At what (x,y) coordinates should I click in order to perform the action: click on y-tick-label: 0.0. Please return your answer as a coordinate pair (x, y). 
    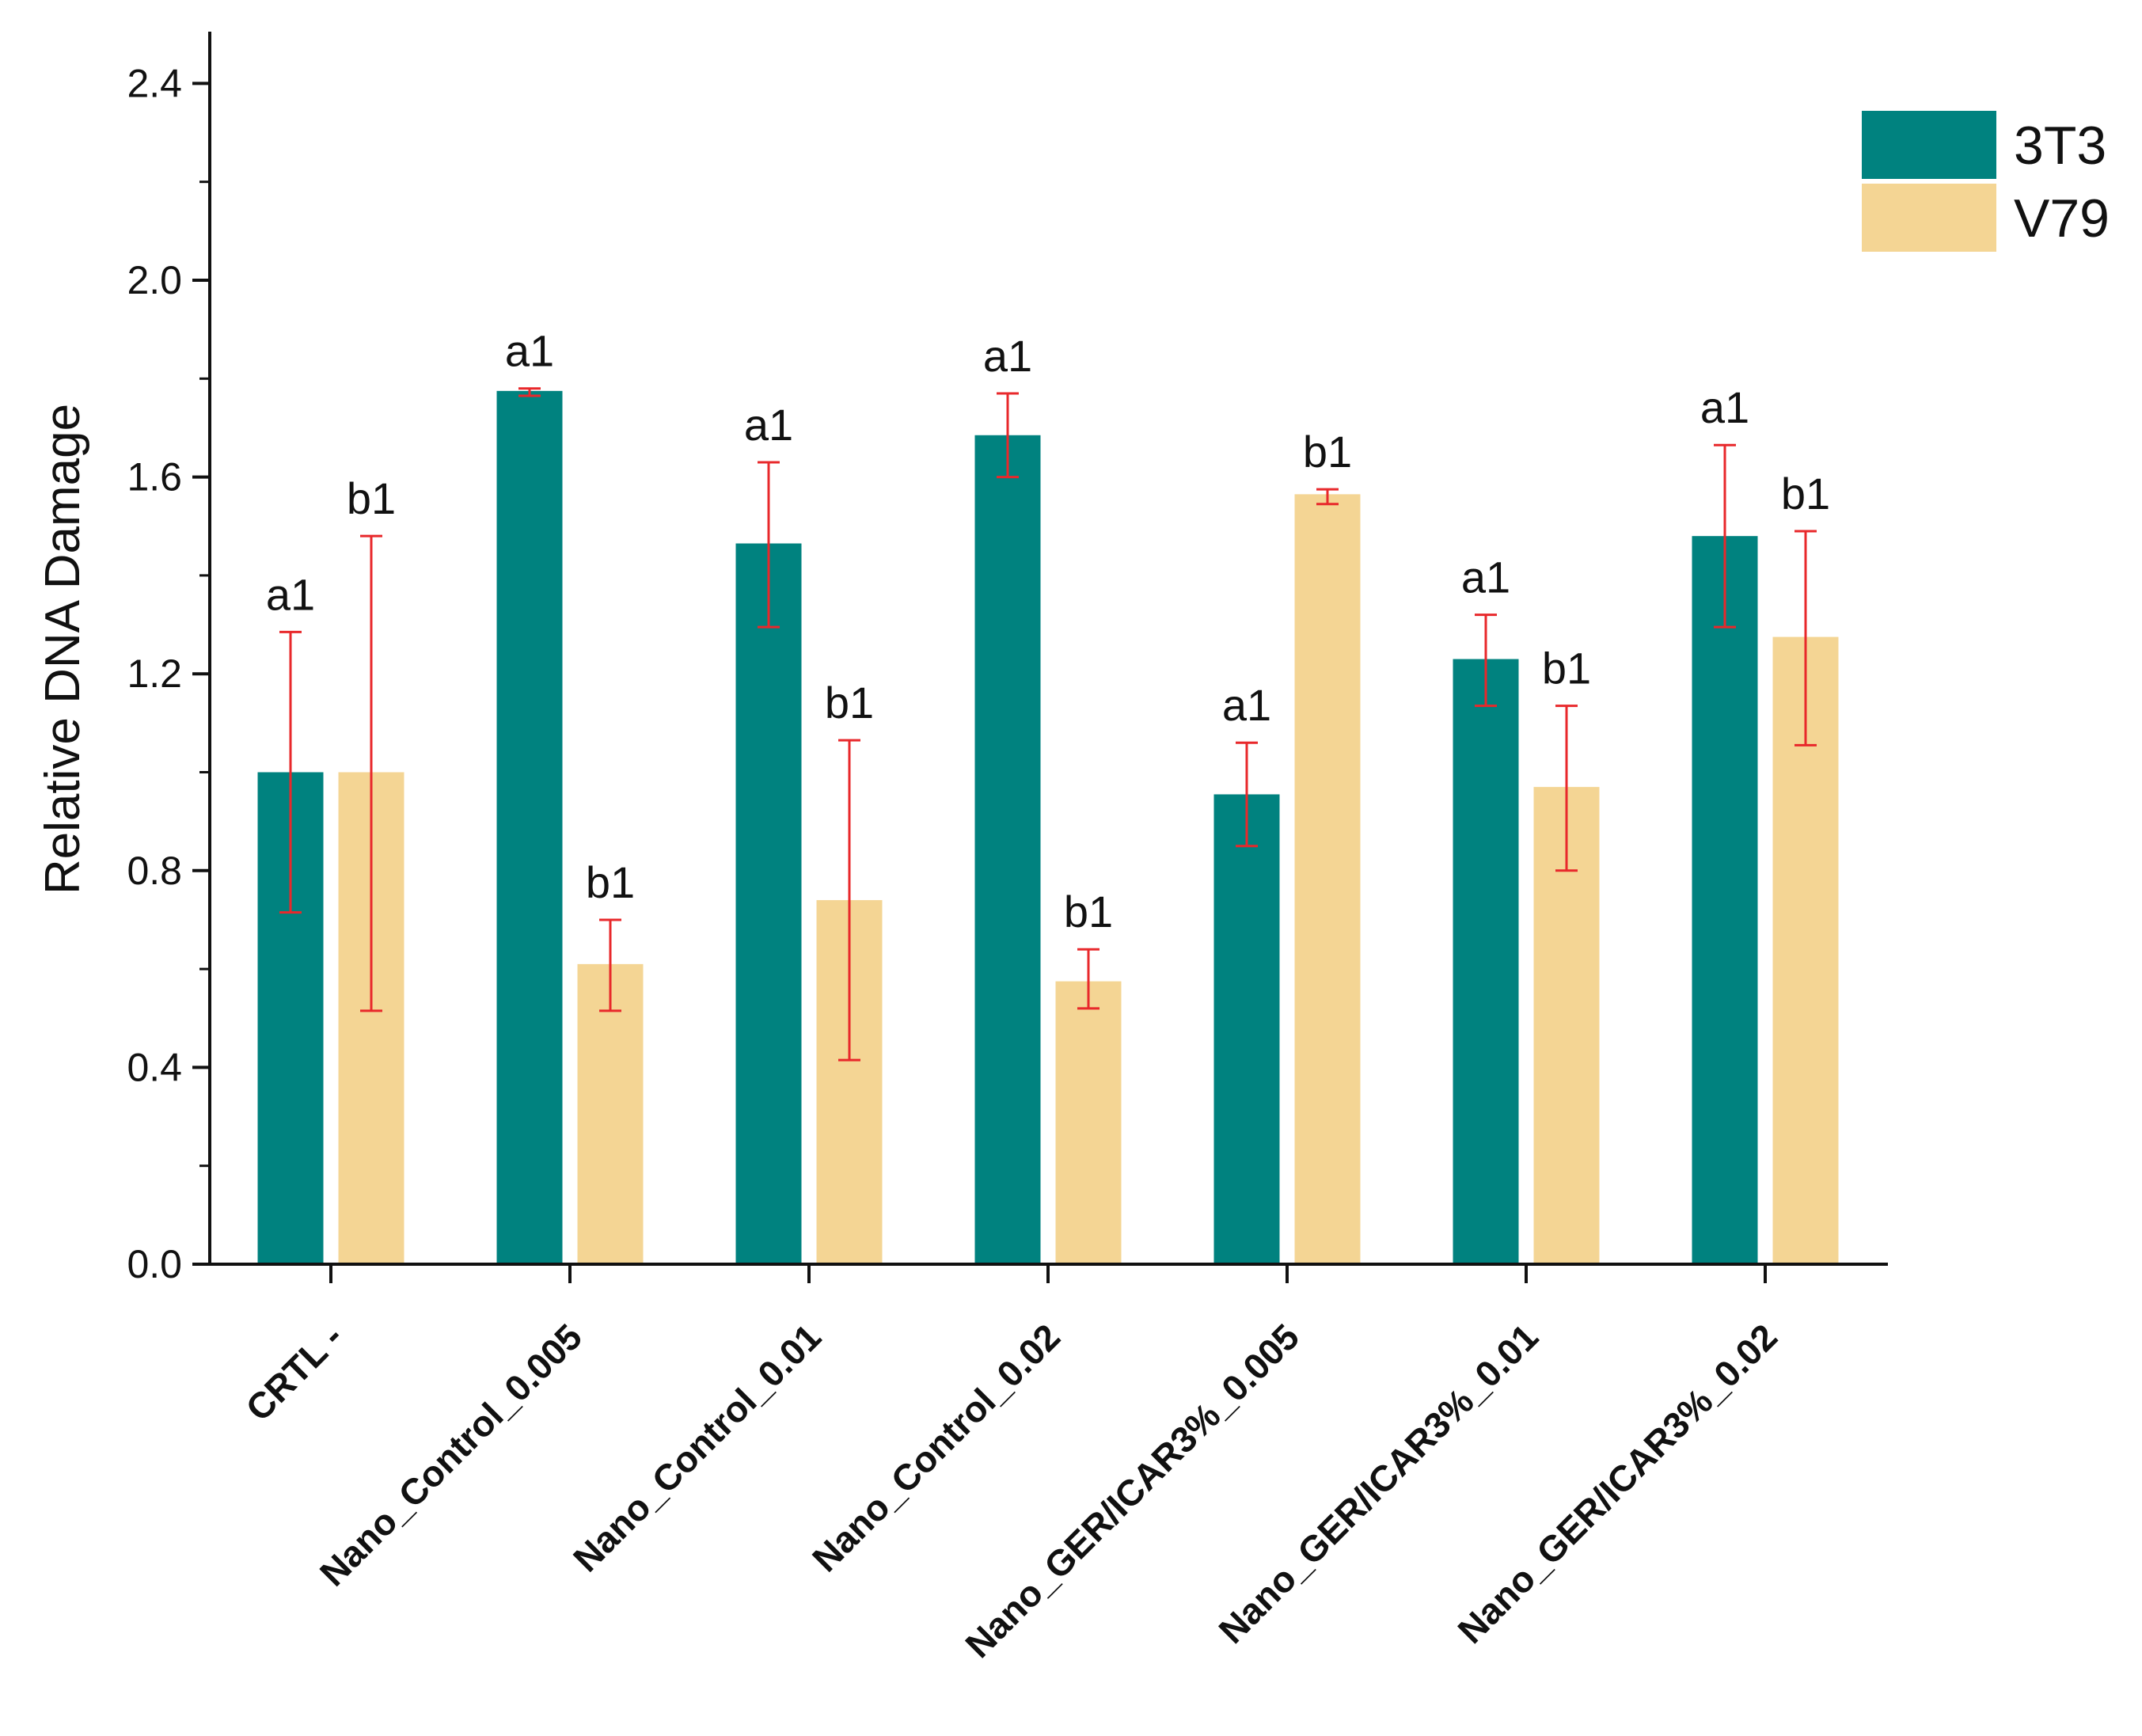
    Looking at the image, I should click on (154, 1264).